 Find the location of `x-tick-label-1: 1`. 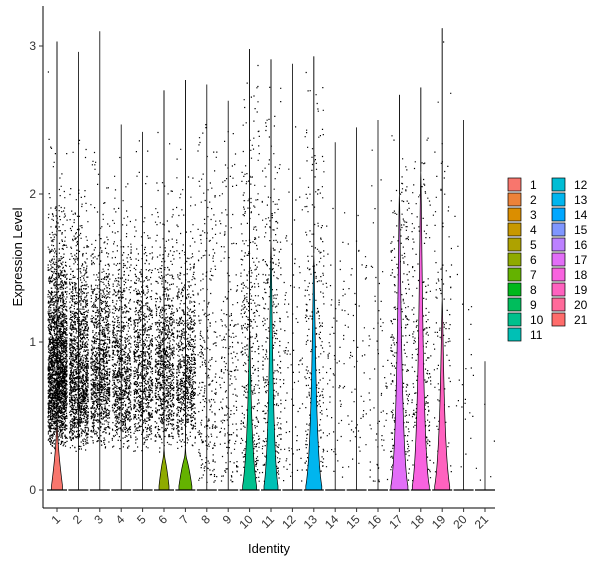

x-tick-label-1: 1 is located at coordinates (55, 519).